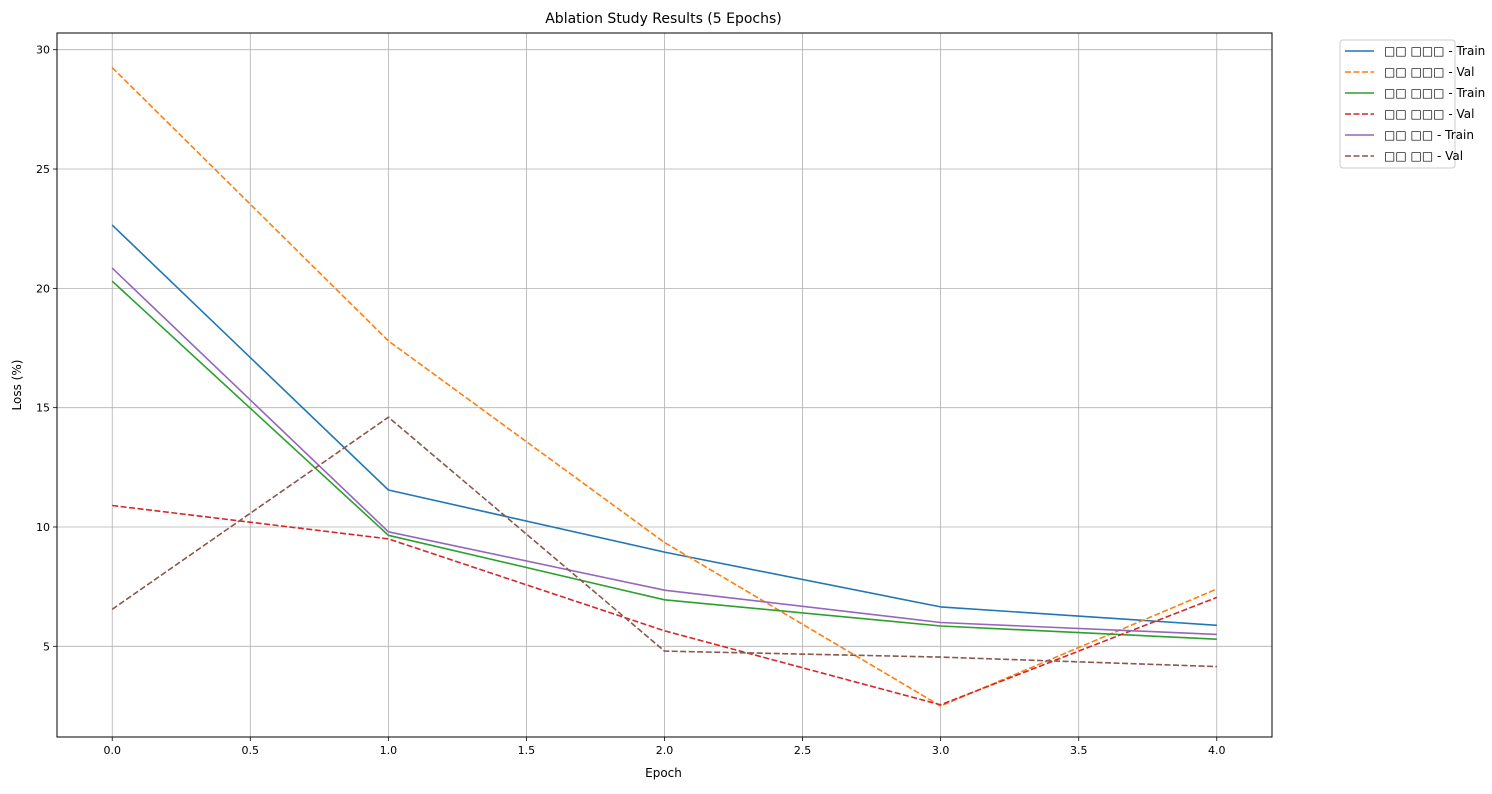 This screenshot has height=794, width=1492. I want to click on y-axis-ticks: 5 10 15 20 25 30, so click(46, 348).